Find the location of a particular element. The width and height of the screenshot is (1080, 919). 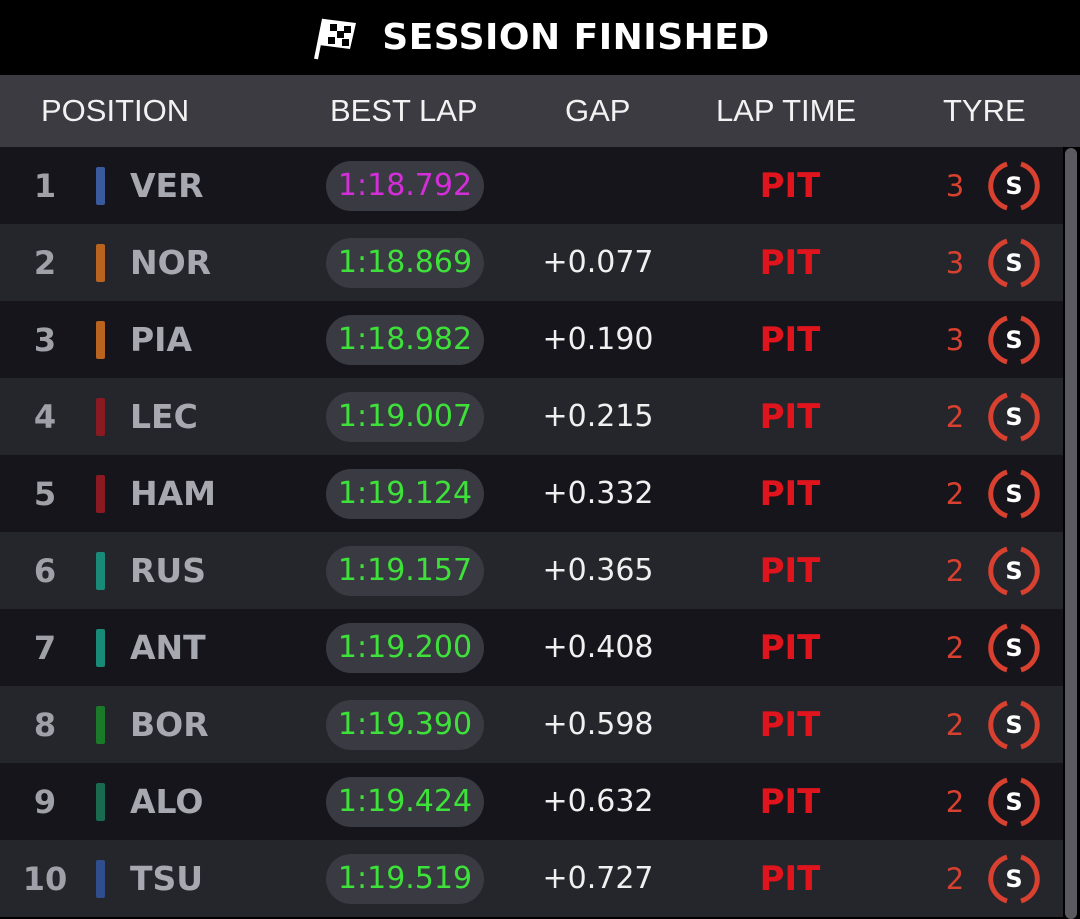

session-header: SESSION FINISHED is located at coordinates (540, 37).